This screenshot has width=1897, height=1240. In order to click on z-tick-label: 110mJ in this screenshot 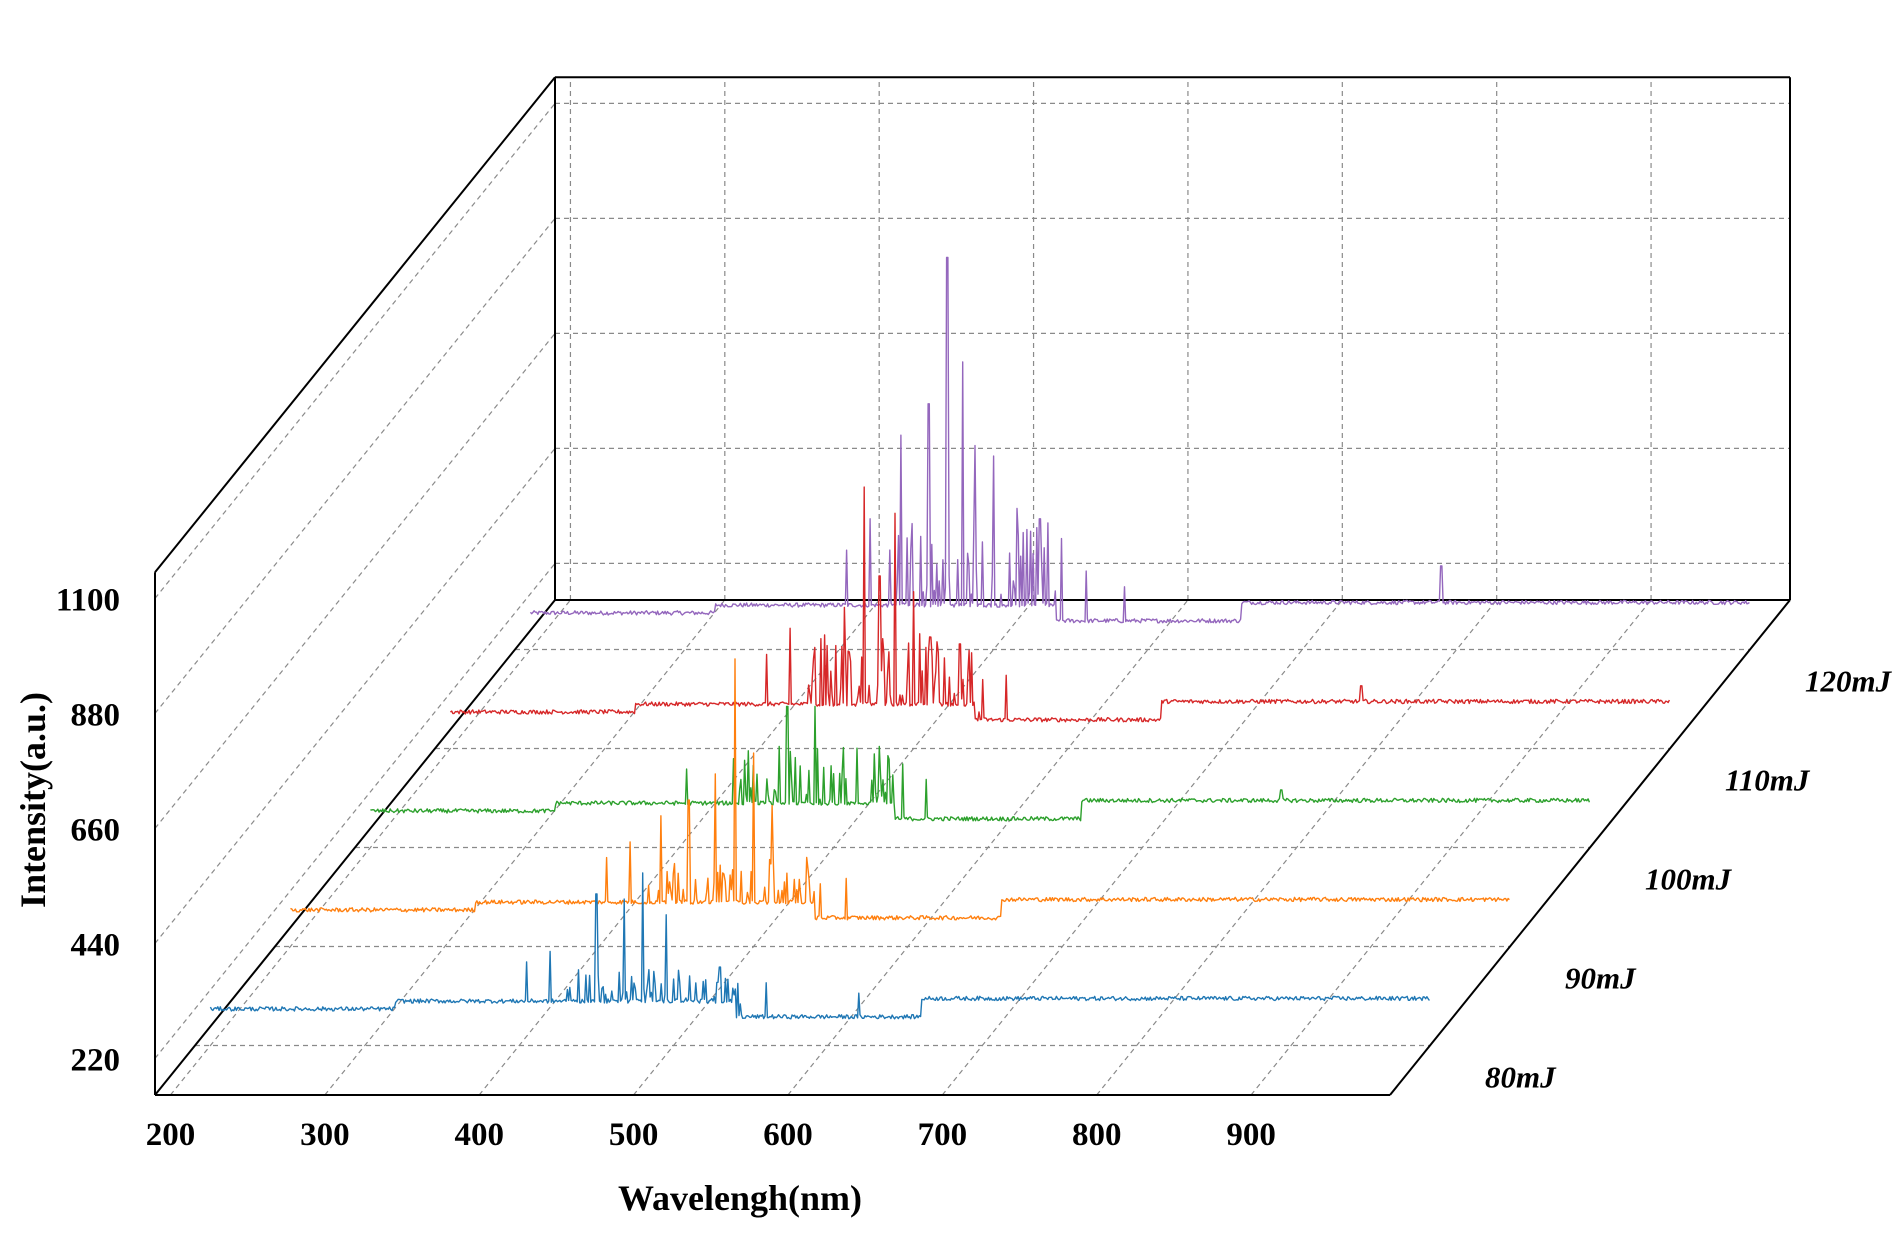, I will do `click(1768, 780)`.